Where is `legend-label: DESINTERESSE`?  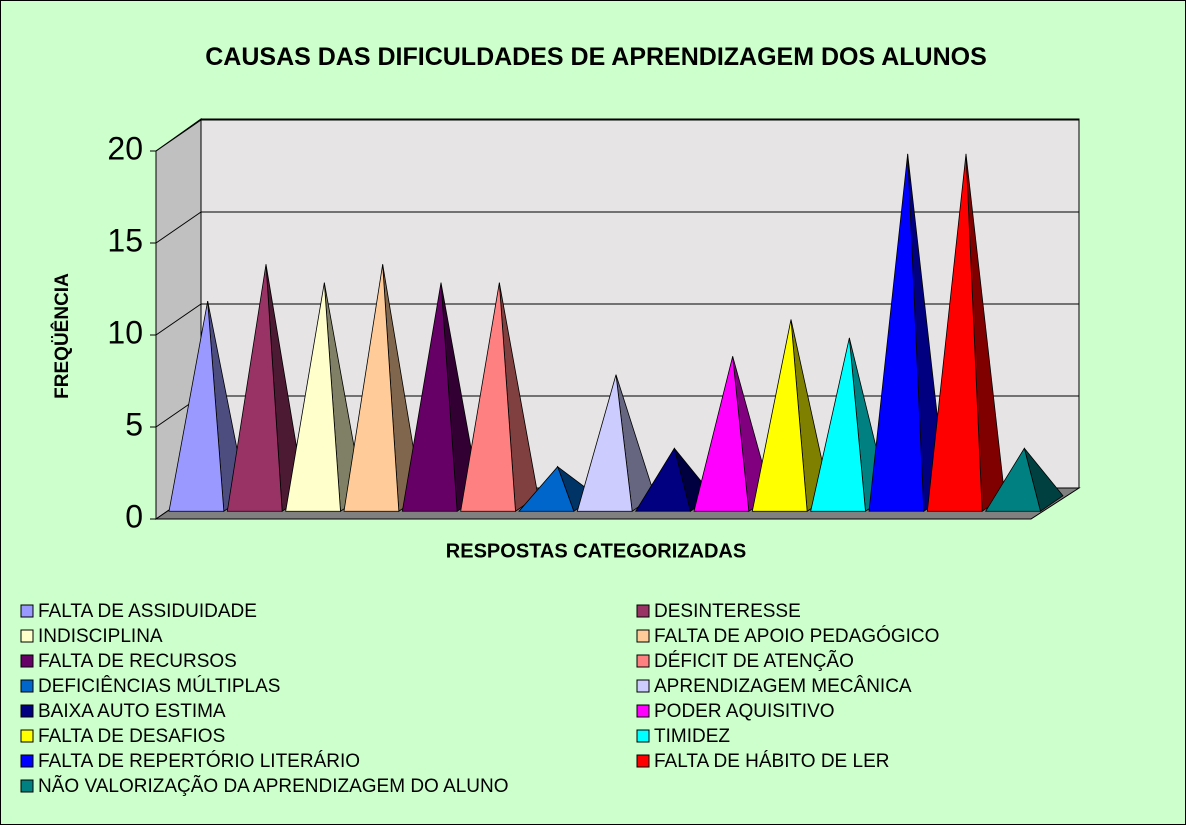
legend-label: DESINTERESSE is located at coordinates (727, 611).